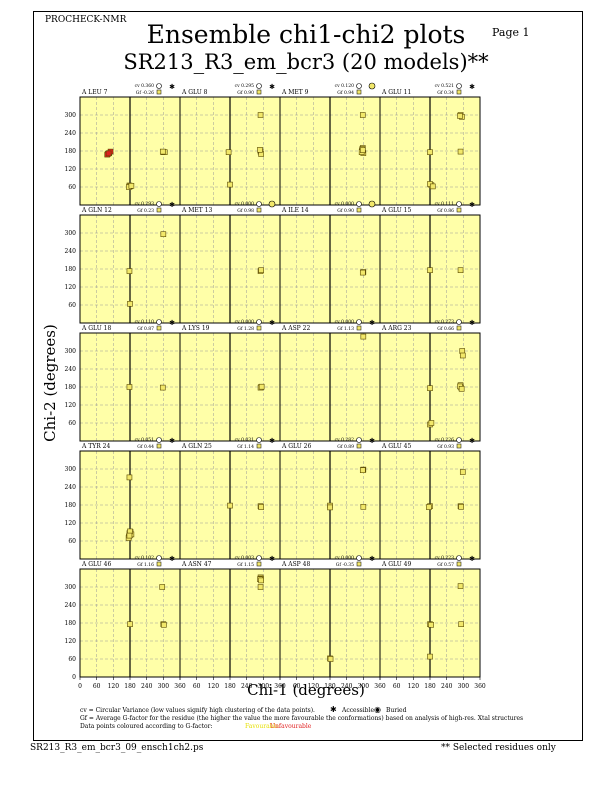  What do you see at coordinates (345, 447) in the screenshot?
I see `gf-value: Gf 0.89` at bounding box center [345, 447].